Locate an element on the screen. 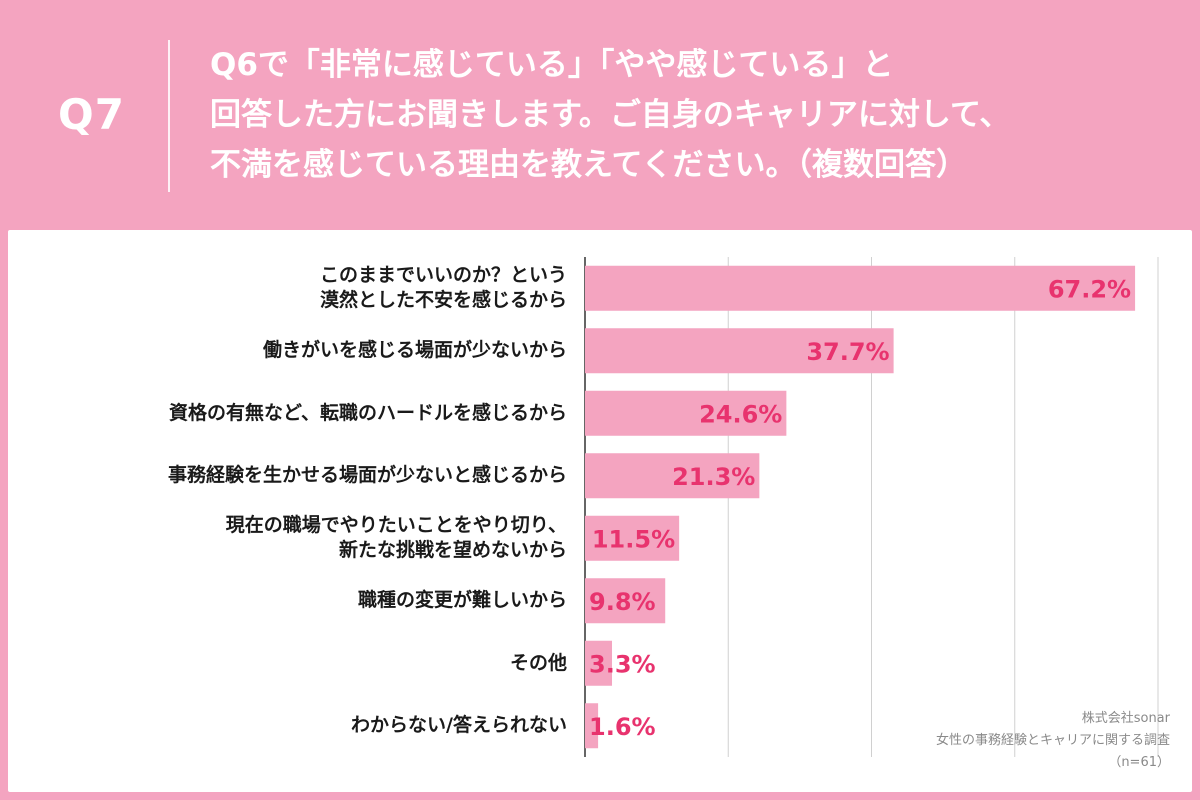 The width and height of the screenshot is (1200, 800). bar-value-label: 11.5% is located at coordinates (633, 539).